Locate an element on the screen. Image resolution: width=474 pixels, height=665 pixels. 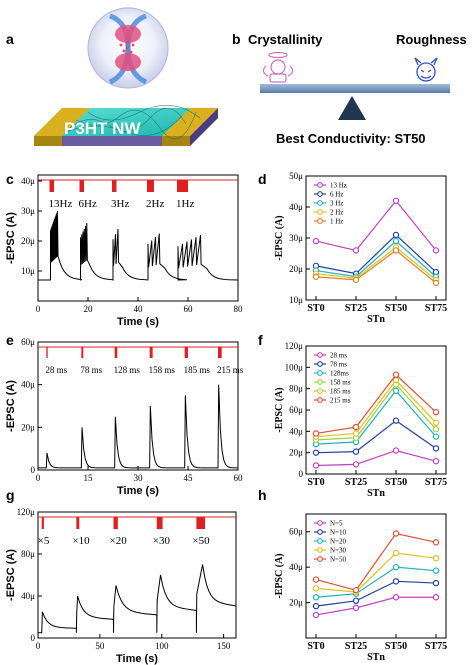
g-pulse-label: ×10 is located at coordinates (81, 541).